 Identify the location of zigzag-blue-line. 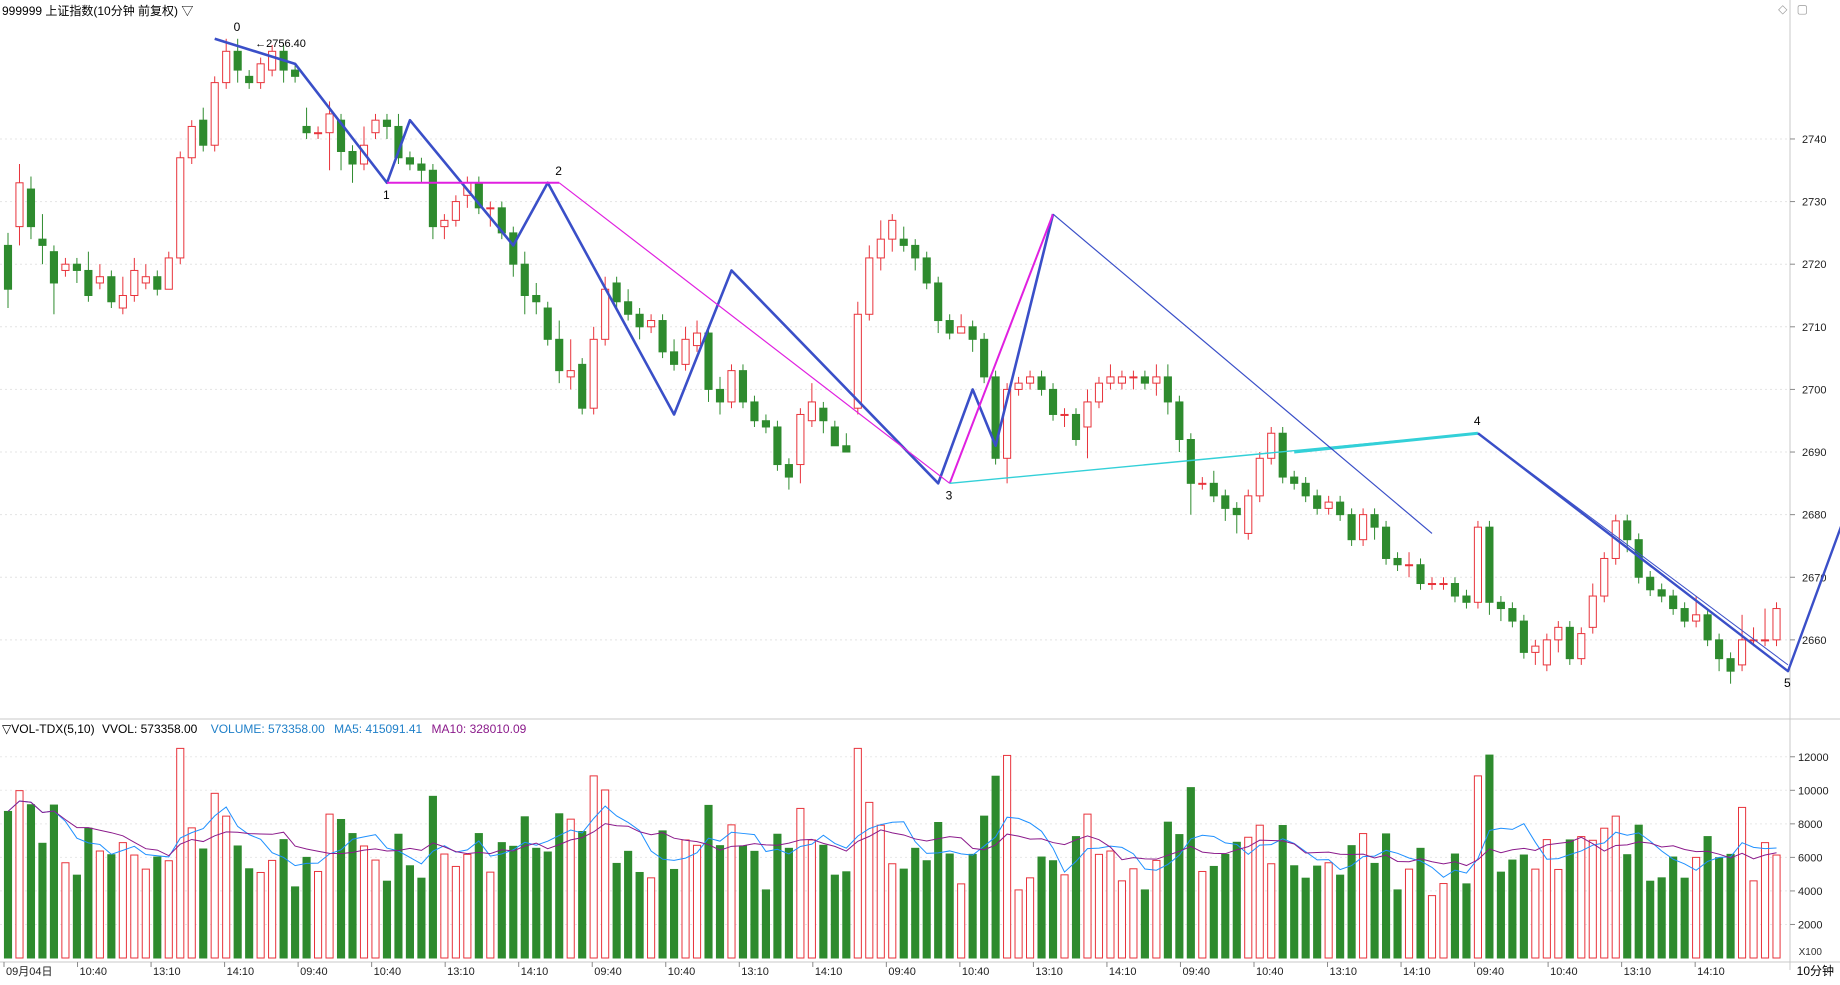
(1242, 373).